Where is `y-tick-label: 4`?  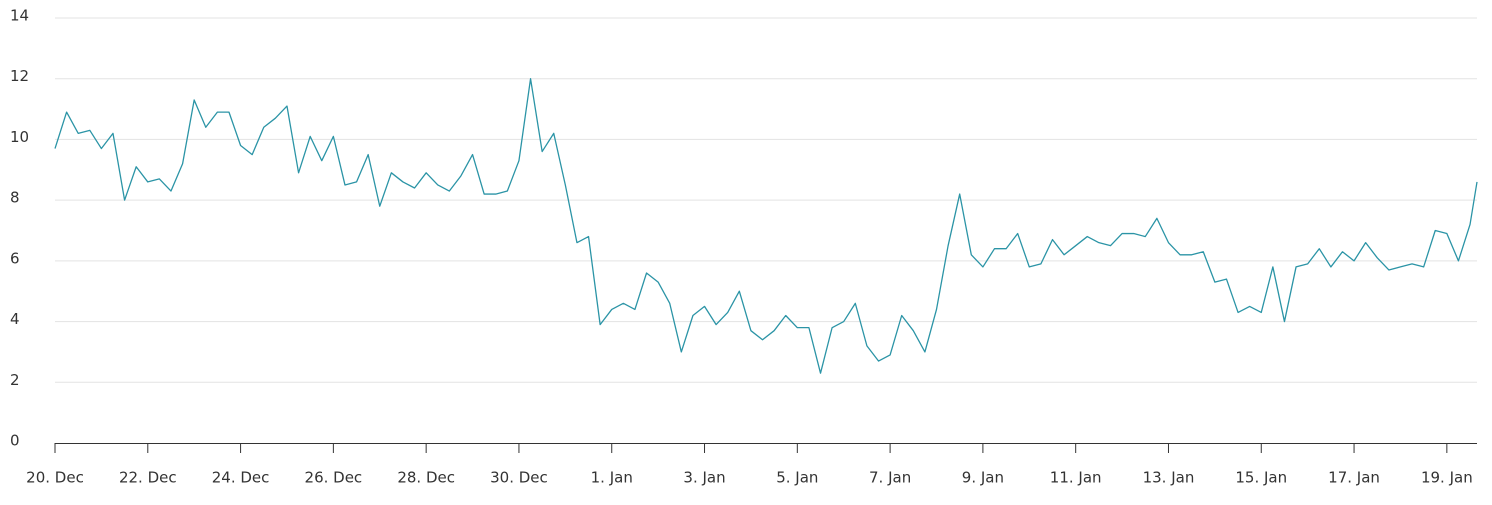
y-tick-label: 4 is located at coordinates (15, 319).